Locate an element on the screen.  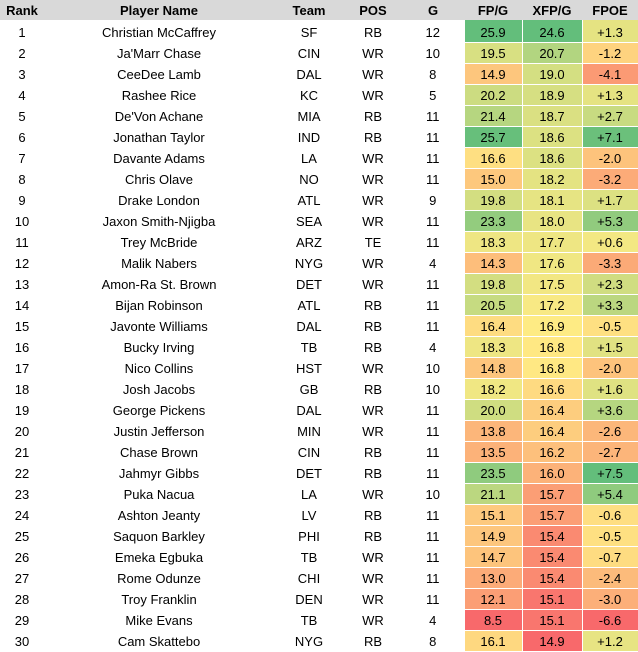
cell-player-name: Bijan Robinson is located at coordinates (159, 305).